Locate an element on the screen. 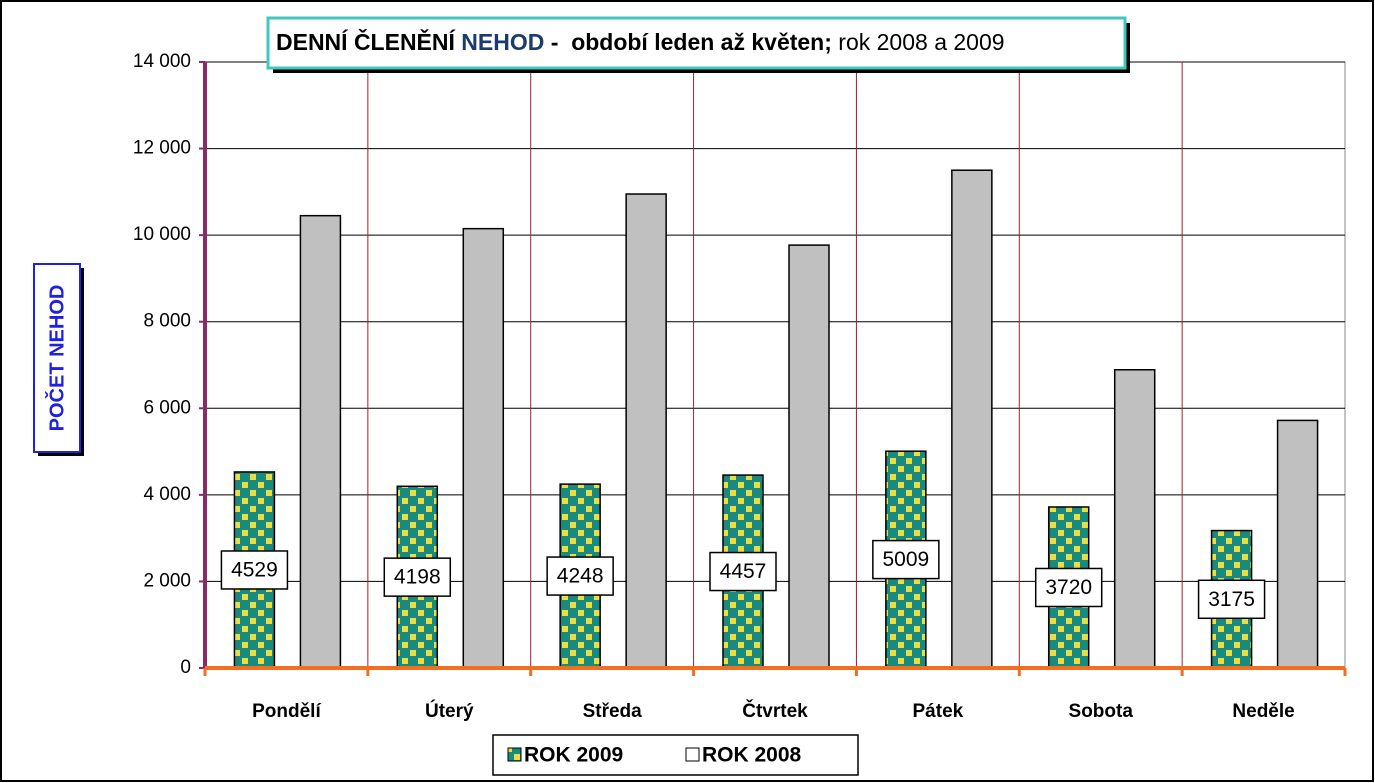  data-label: 5009 is located at coordinates (905, 559).